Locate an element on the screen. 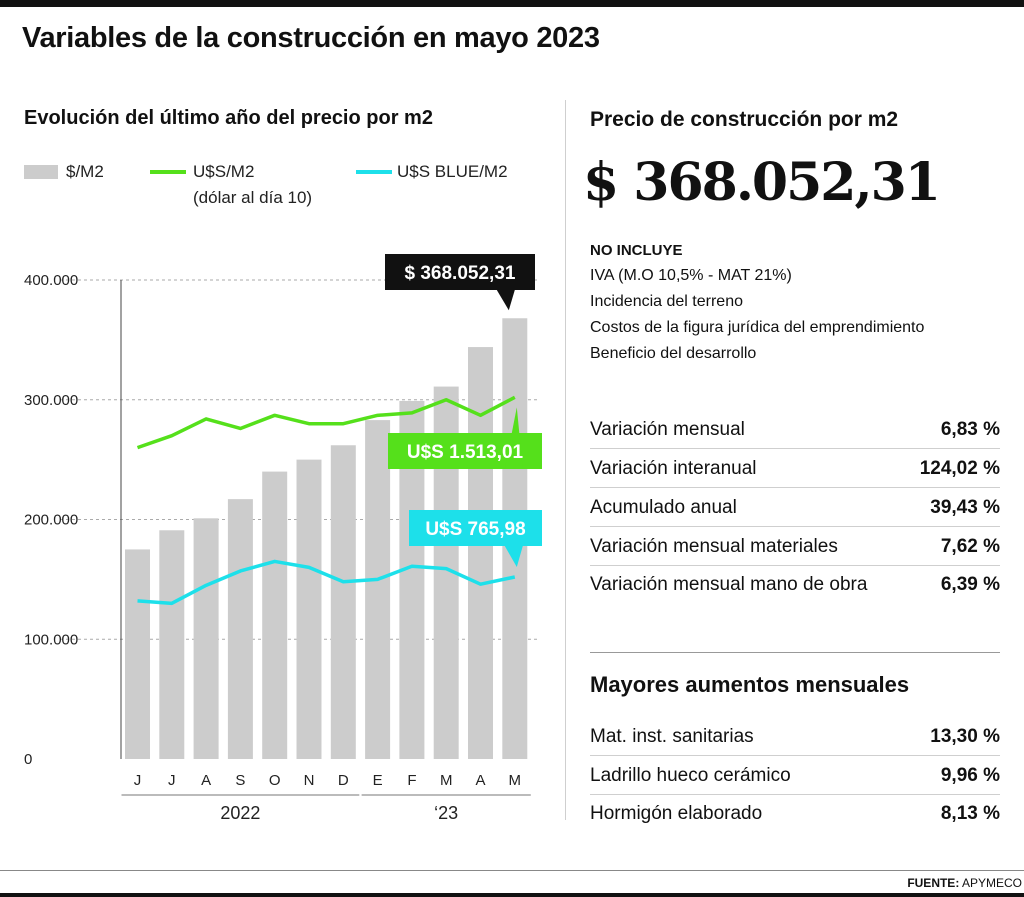 This screenshot has width=1024, height=897. legend-note-usd: (dólar al día 10) is located at coordinates (253, 197).